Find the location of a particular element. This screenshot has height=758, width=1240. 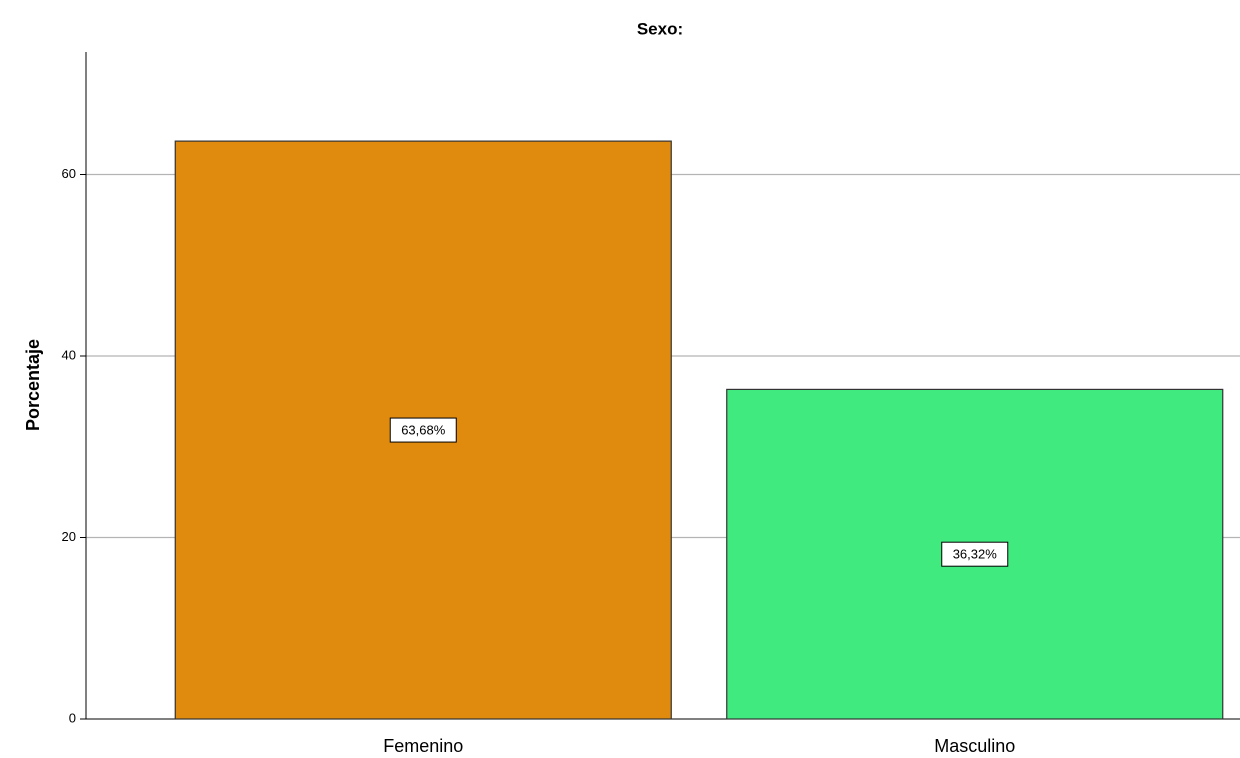

y-tick-label: 40 is located at coordinates (69, 354).